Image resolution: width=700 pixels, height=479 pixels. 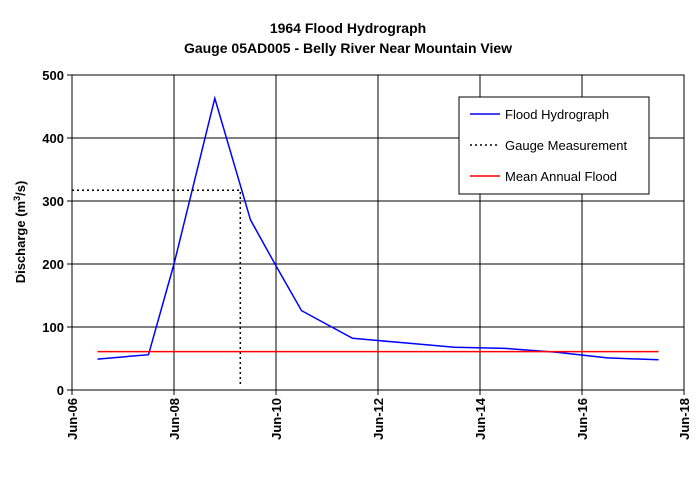 I want to click on legend-label-gauge-measurement: Gauge Measurement, so click(x=566, y=145).